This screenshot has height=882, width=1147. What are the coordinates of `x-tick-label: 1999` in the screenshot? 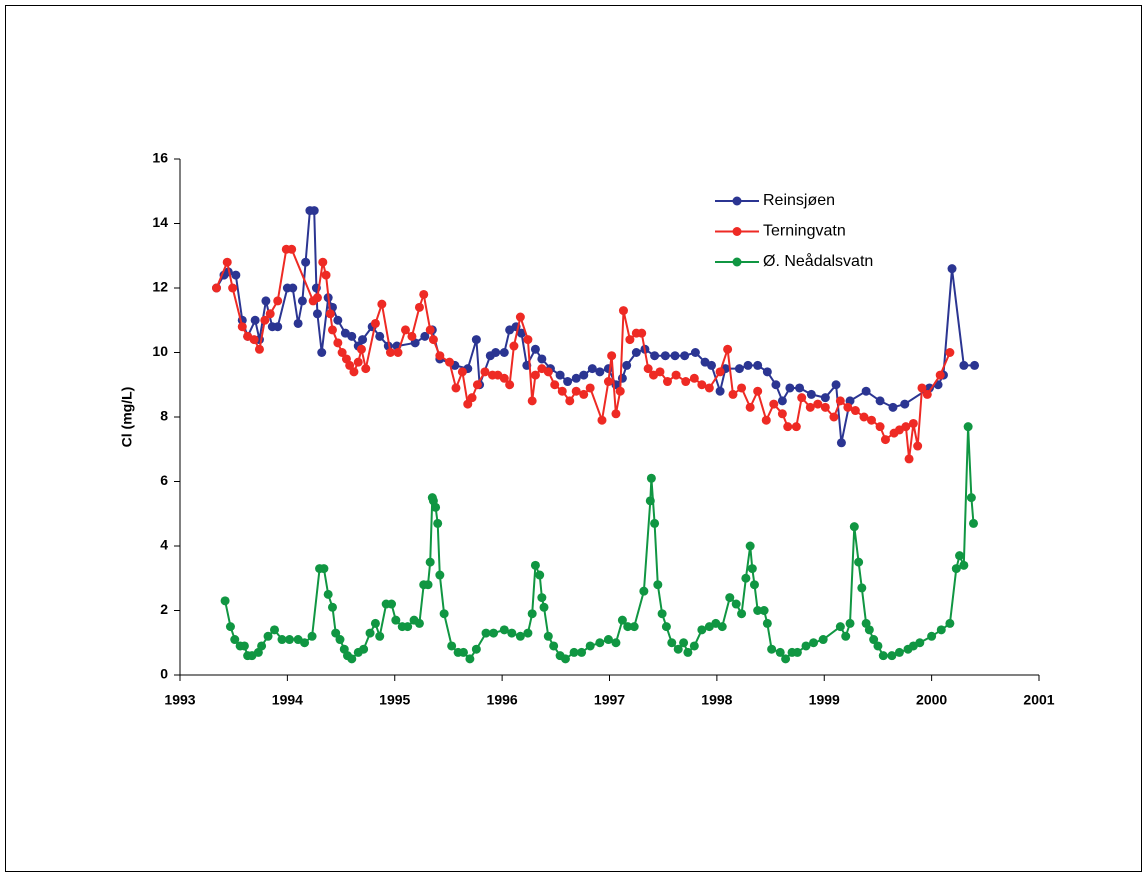 It's located at (824, 700).